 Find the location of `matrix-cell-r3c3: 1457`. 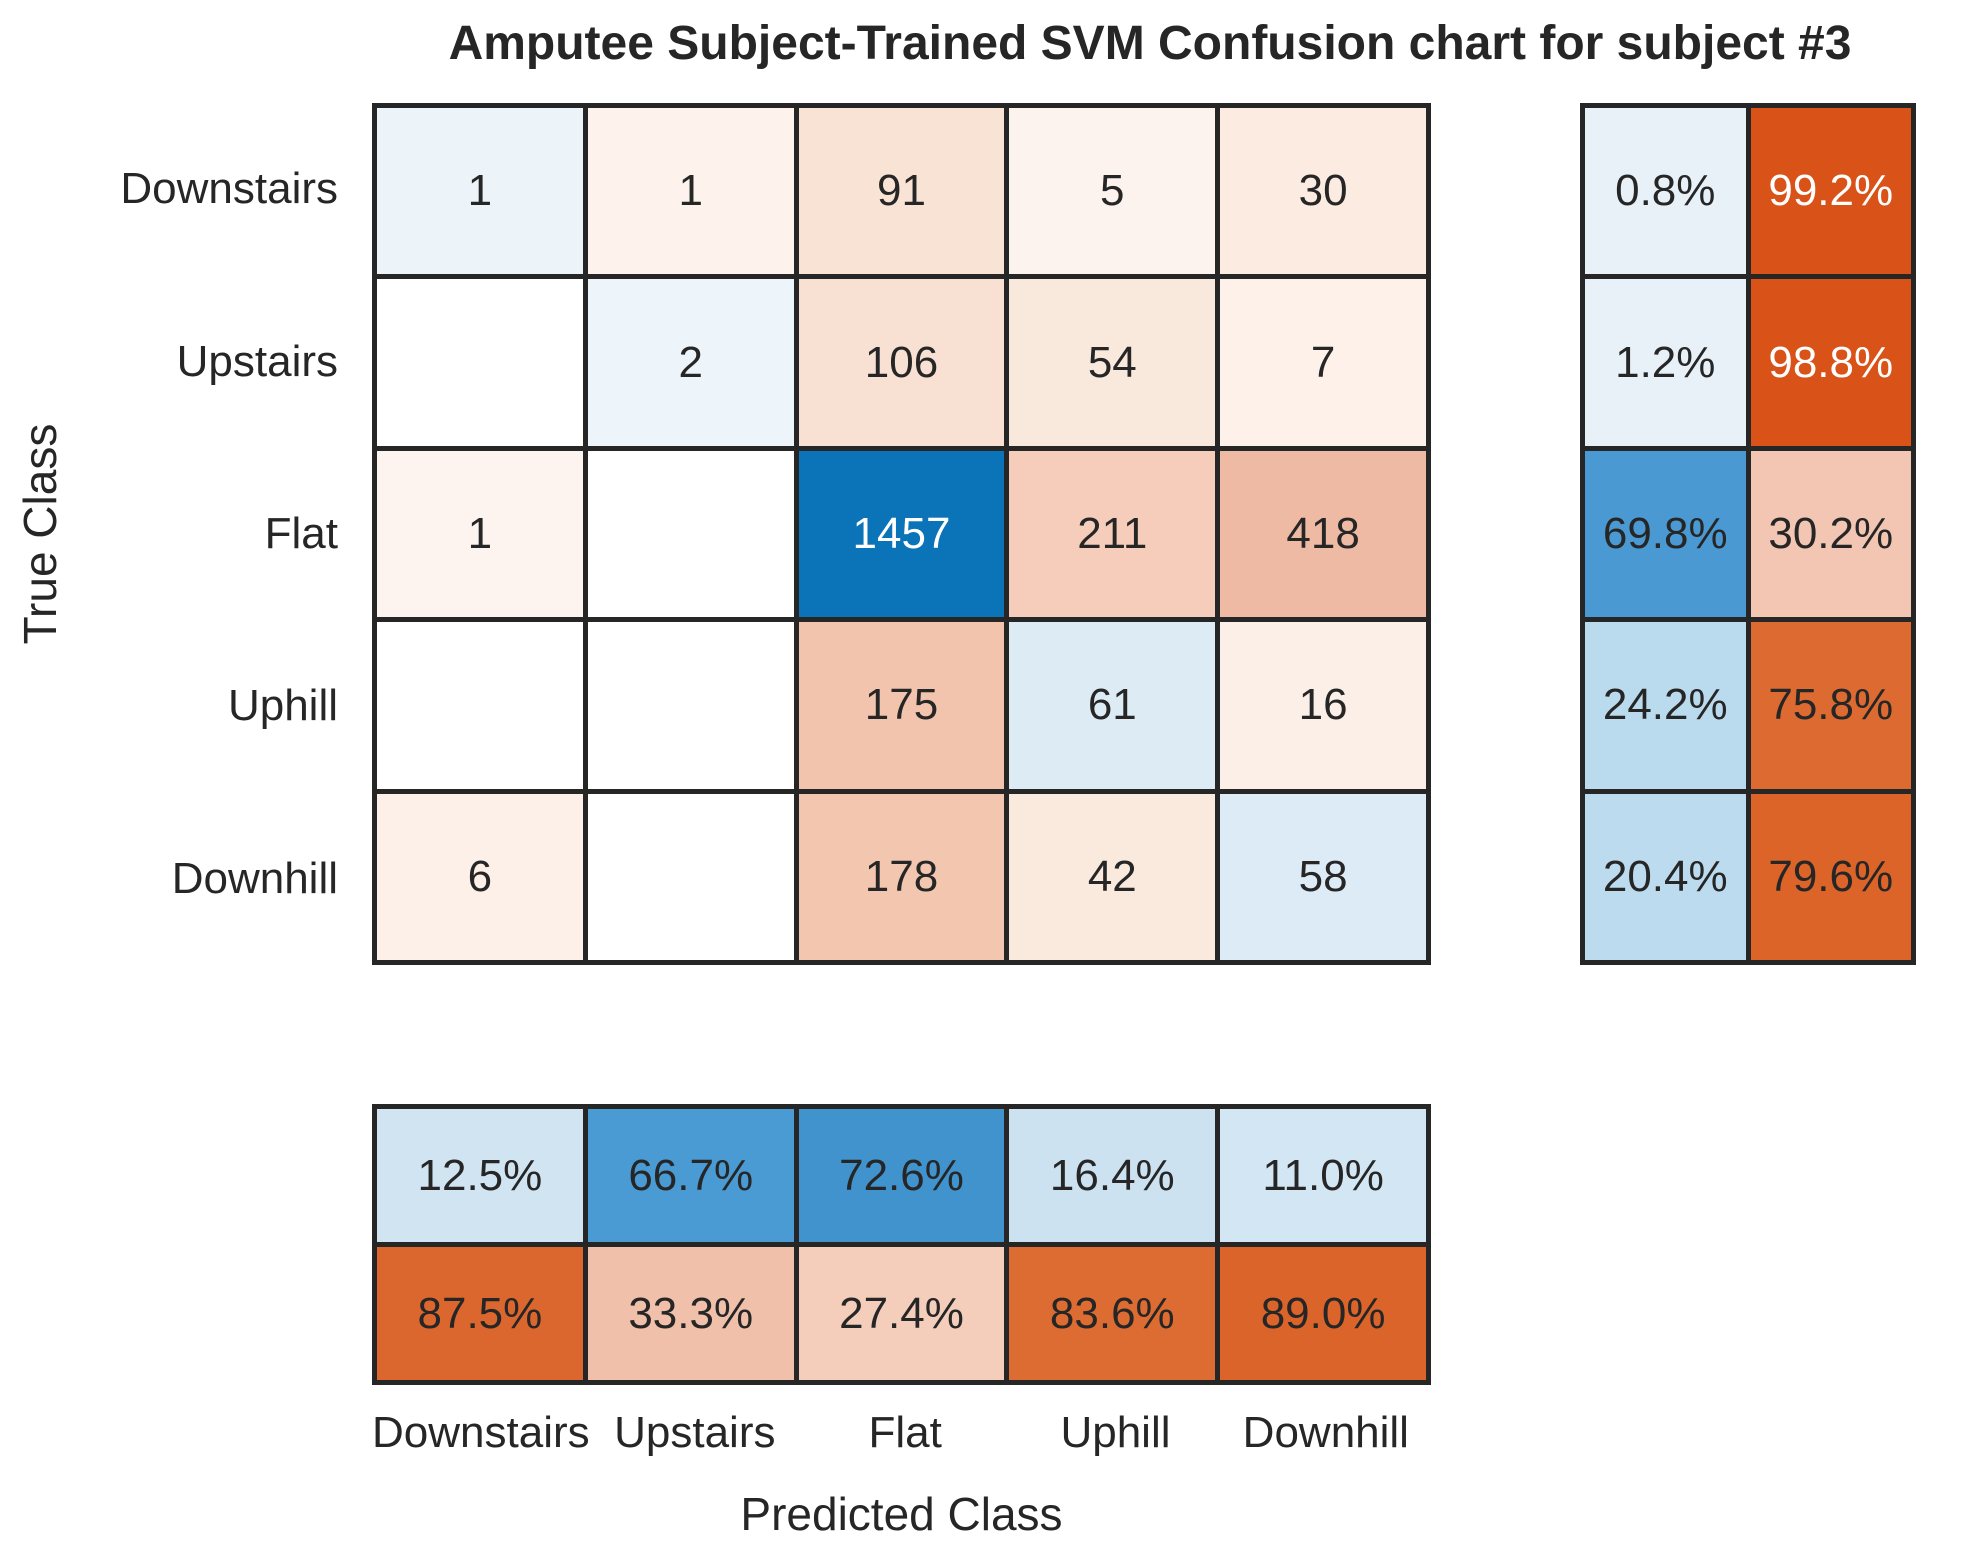

matrix-cell-r3c3: 1457 is located at coordinates (901, 534).